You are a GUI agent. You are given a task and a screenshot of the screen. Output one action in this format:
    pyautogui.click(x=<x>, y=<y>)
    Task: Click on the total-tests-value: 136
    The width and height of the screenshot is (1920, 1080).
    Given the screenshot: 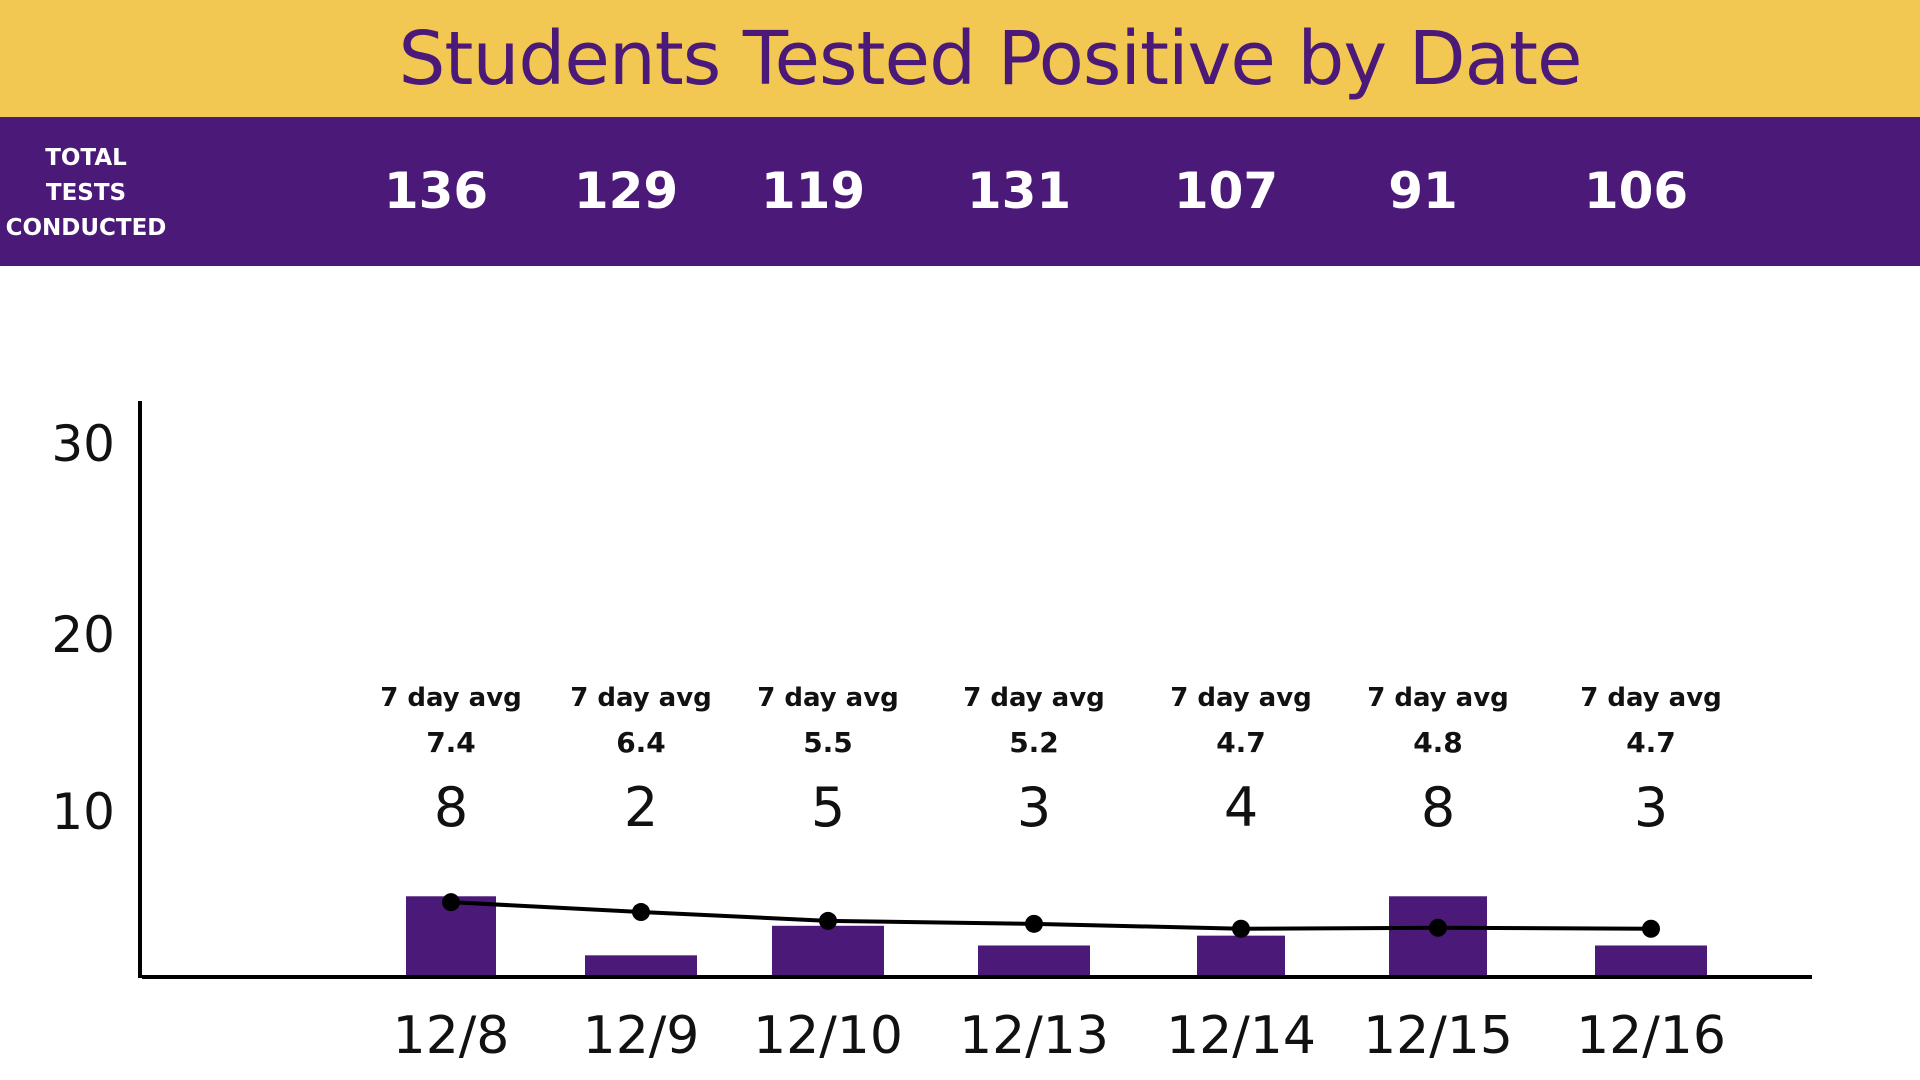 What is the action you would take?
    pyautogui.click(x=436, y=191)
    